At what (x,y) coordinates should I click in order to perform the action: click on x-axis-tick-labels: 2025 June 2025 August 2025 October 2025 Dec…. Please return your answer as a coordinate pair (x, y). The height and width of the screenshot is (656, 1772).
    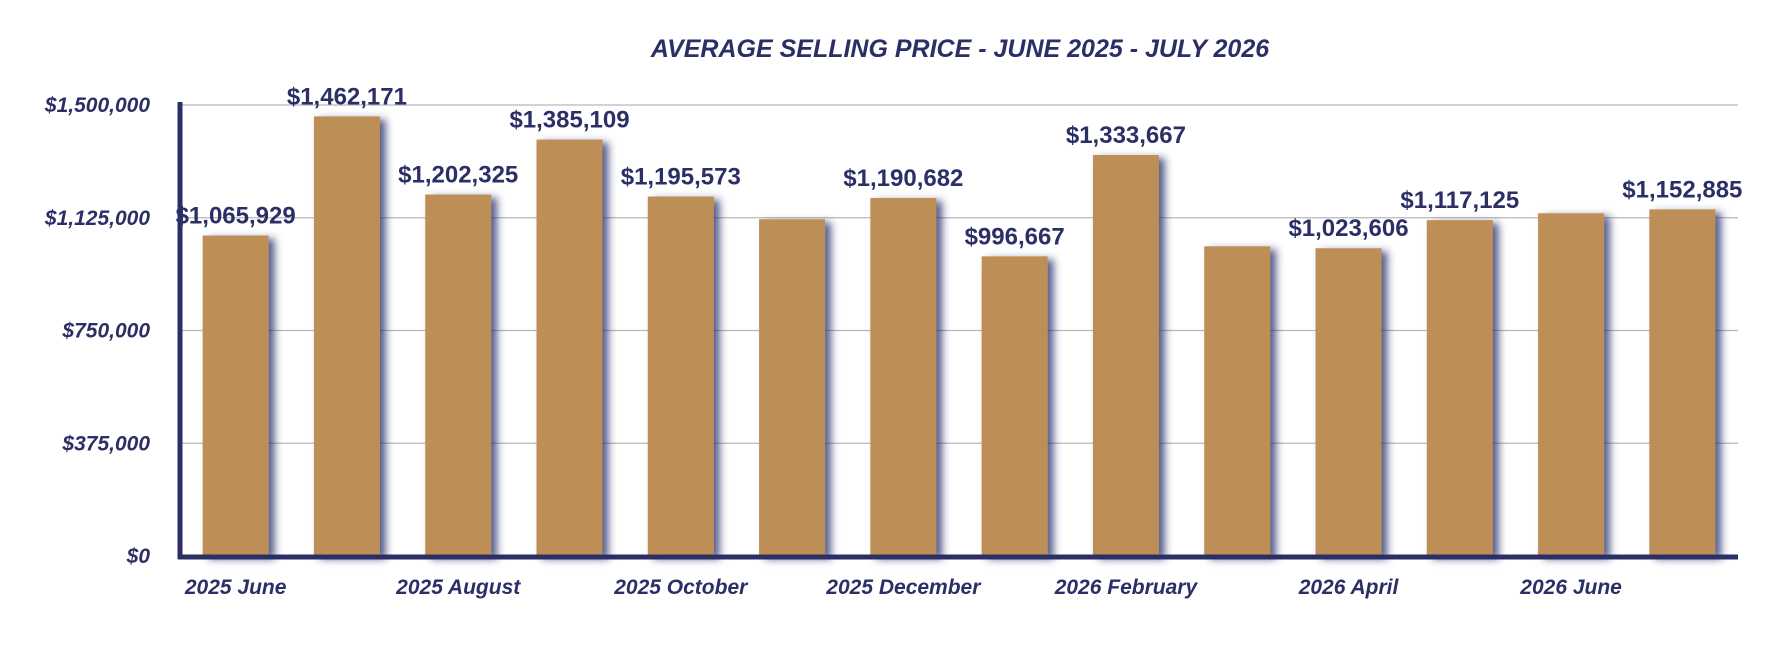
    Looking at the image, I should click on (903, 587).